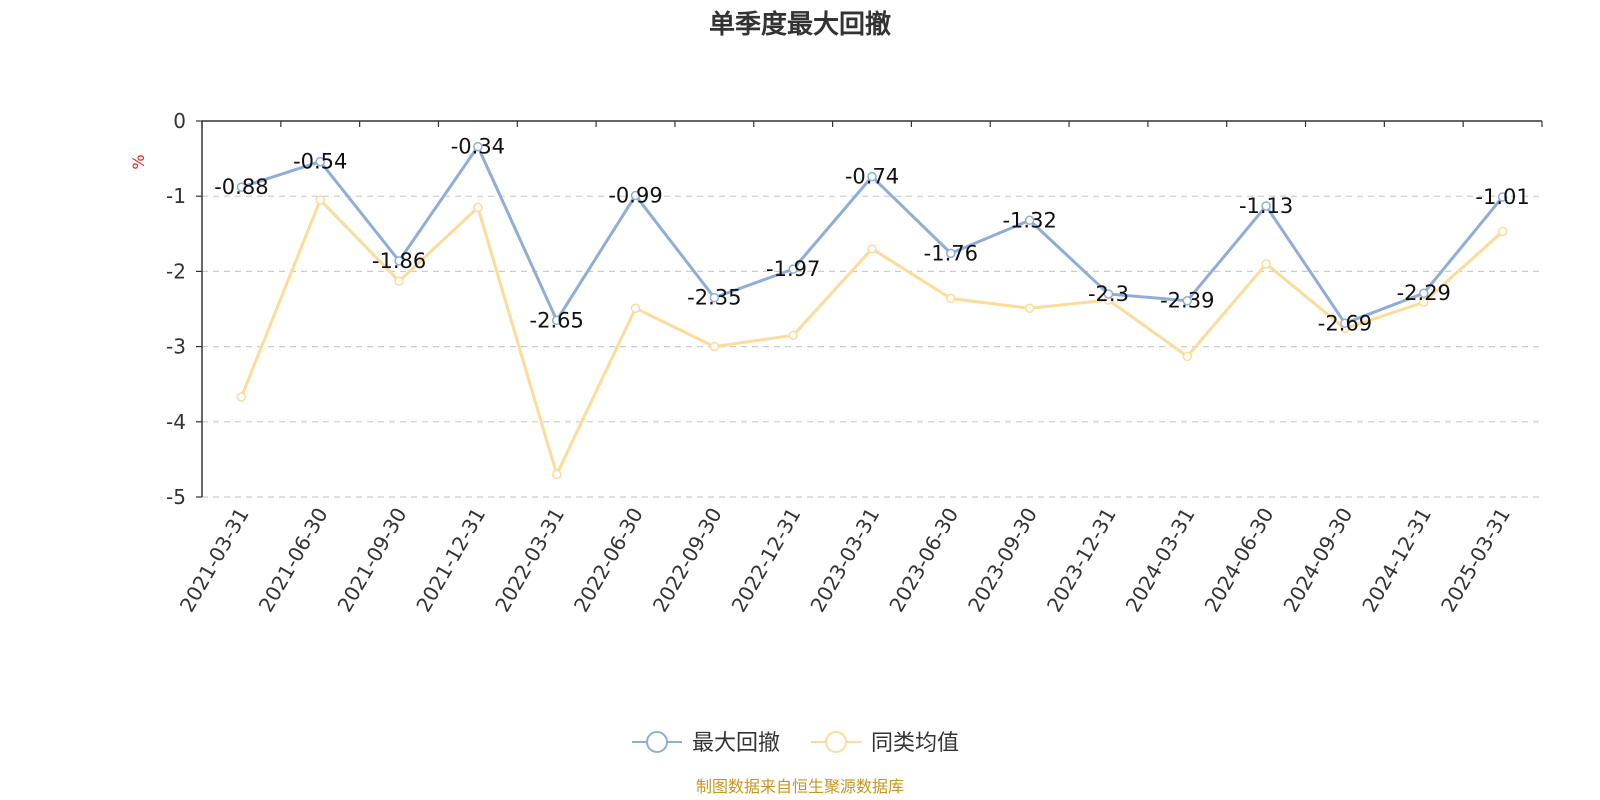  I want to click on x-tick-label: 2023-06-30, so click(923, 559).